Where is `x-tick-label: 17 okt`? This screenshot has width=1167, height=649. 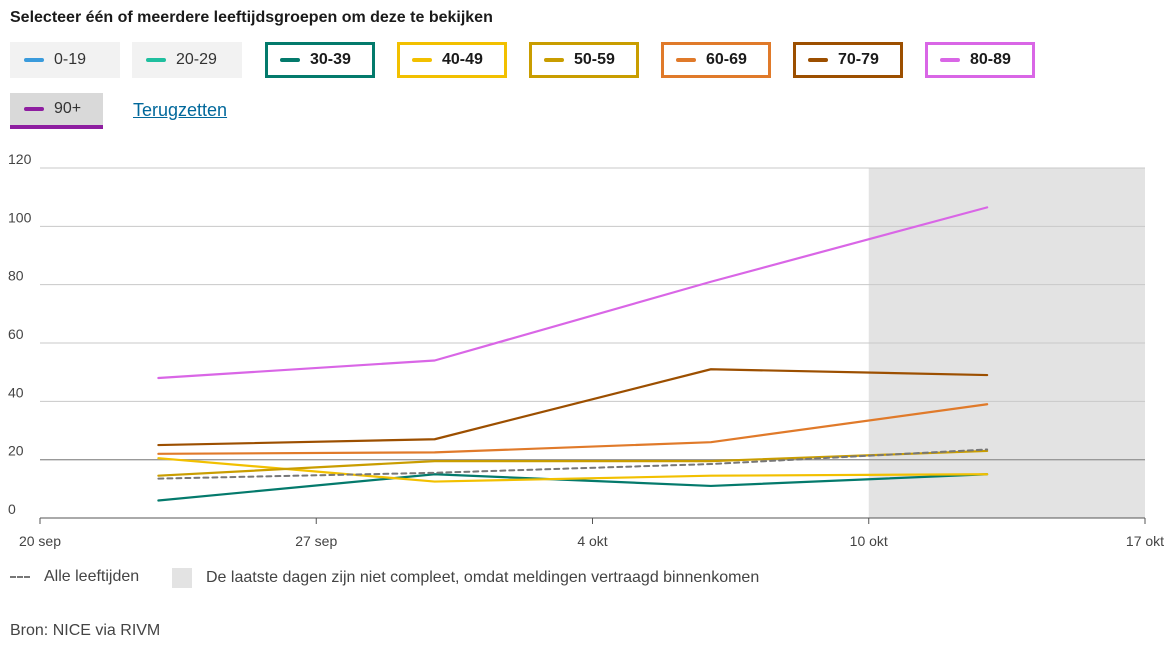 x-tick-label: 17 okt is located at coordinates (1145, 541).